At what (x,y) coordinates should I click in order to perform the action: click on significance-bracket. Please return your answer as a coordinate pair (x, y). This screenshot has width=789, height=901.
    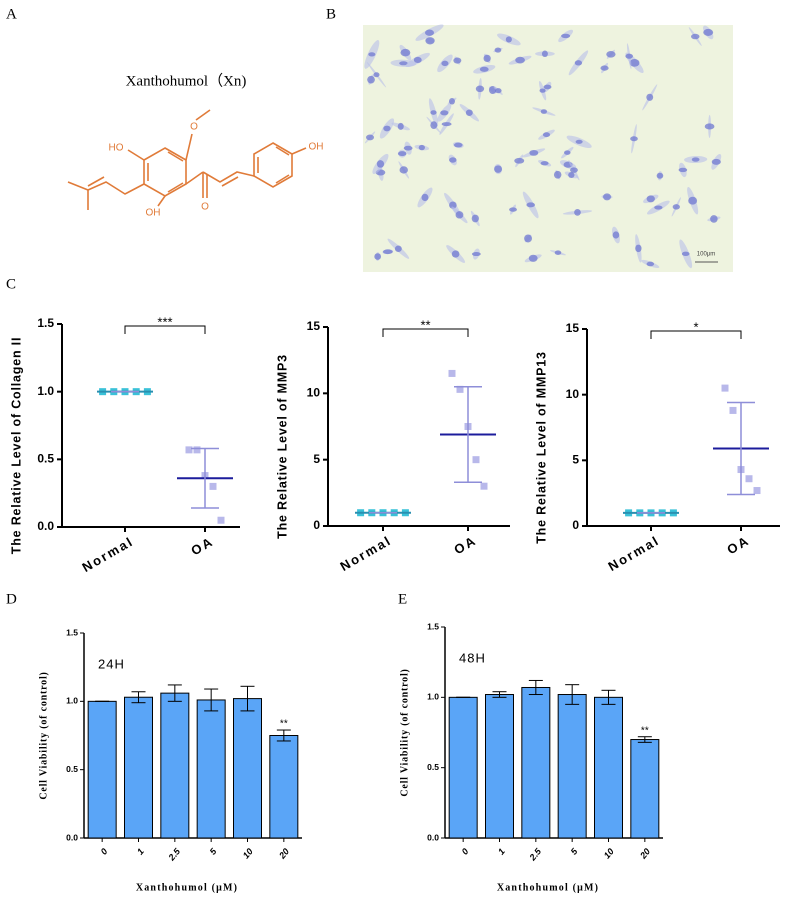
    Looking at the image, I should click on (696, 334).